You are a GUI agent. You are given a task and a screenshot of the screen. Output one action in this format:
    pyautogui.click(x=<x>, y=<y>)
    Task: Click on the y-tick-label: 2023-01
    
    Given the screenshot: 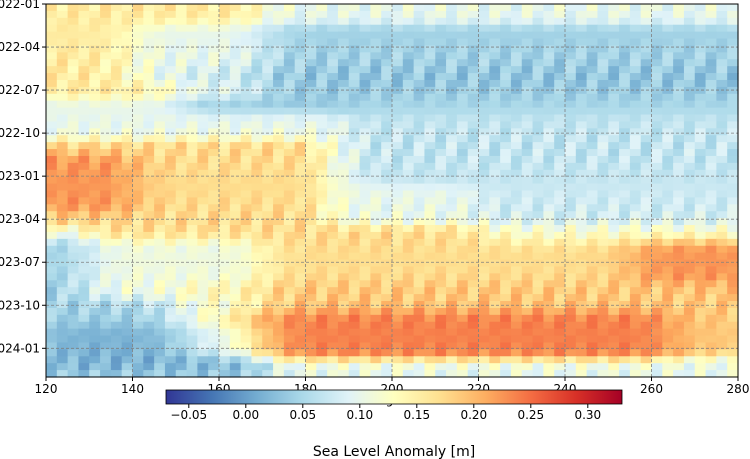 What is the action you would take?
    pyautogui.click(x=20, y=176)
    